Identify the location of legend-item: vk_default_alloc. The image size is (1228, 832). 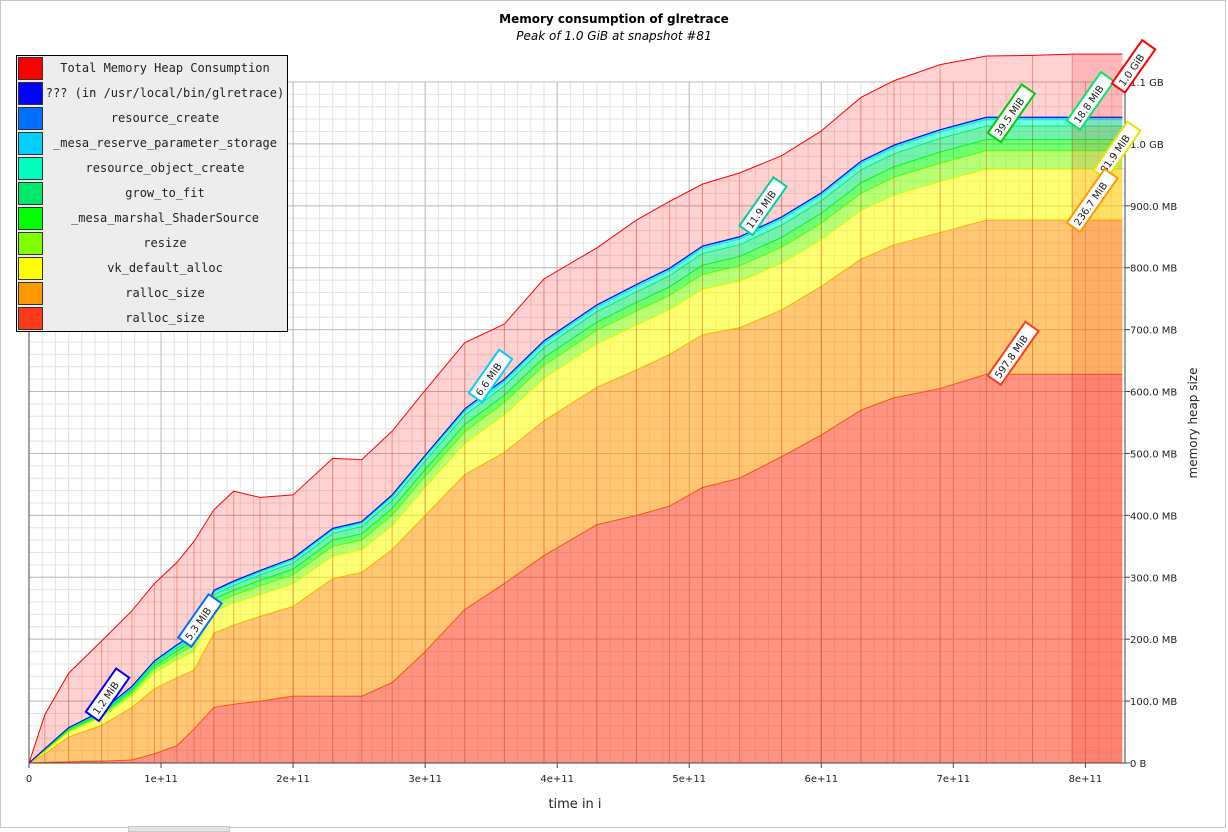
(152, 268).